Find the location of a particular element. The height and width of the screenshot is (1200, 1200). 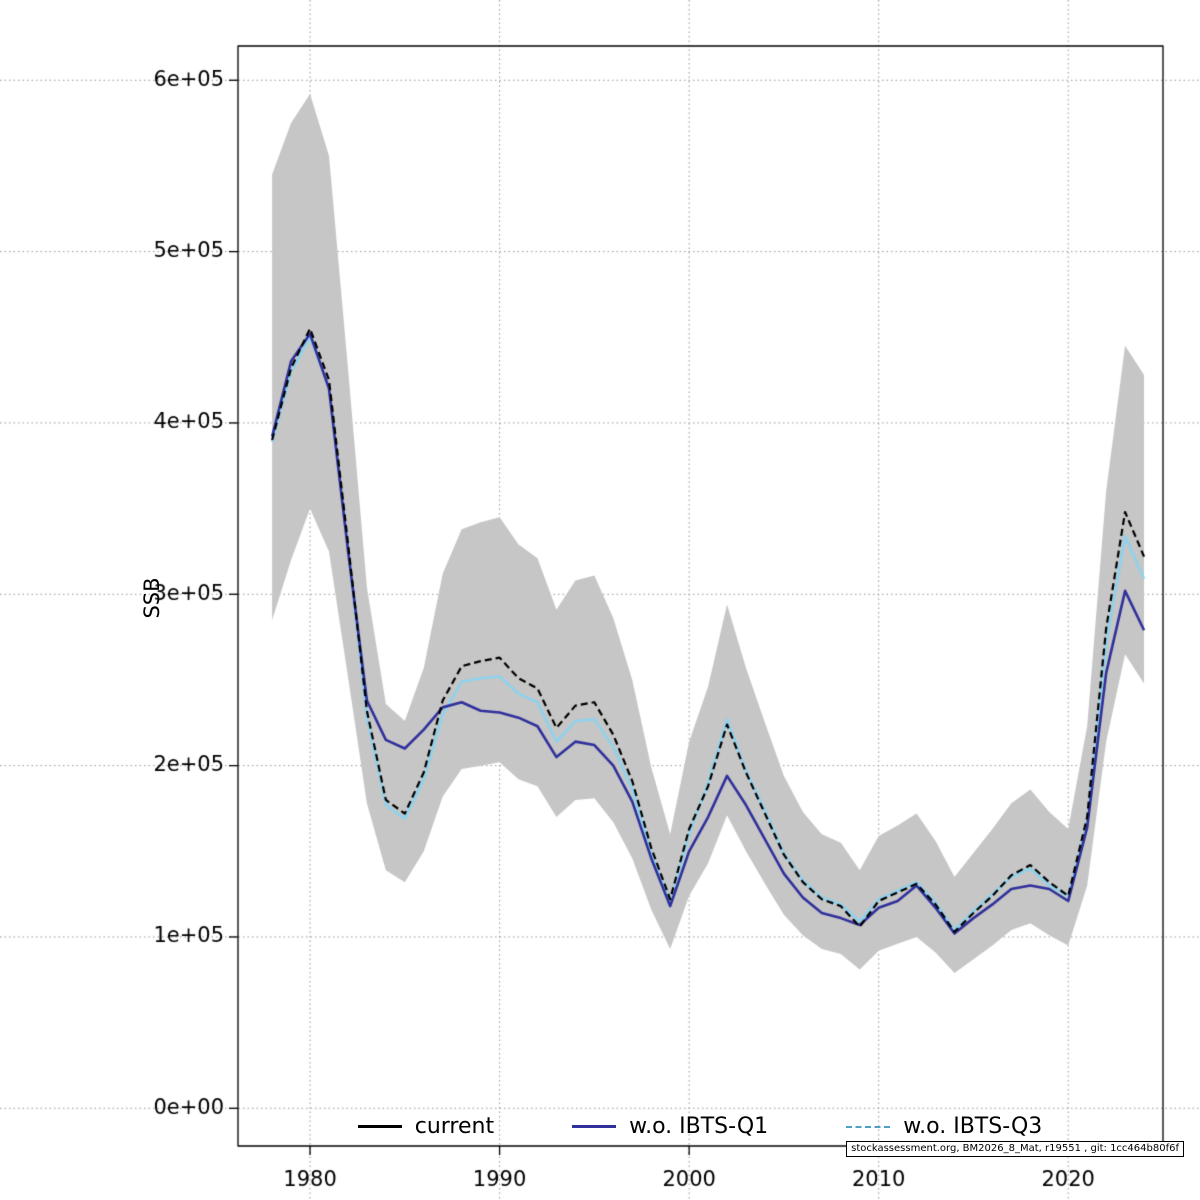

legend-item-wo-ibts-q3: w.o. IBTS-Q3 is located at coordinates (944, 1126).